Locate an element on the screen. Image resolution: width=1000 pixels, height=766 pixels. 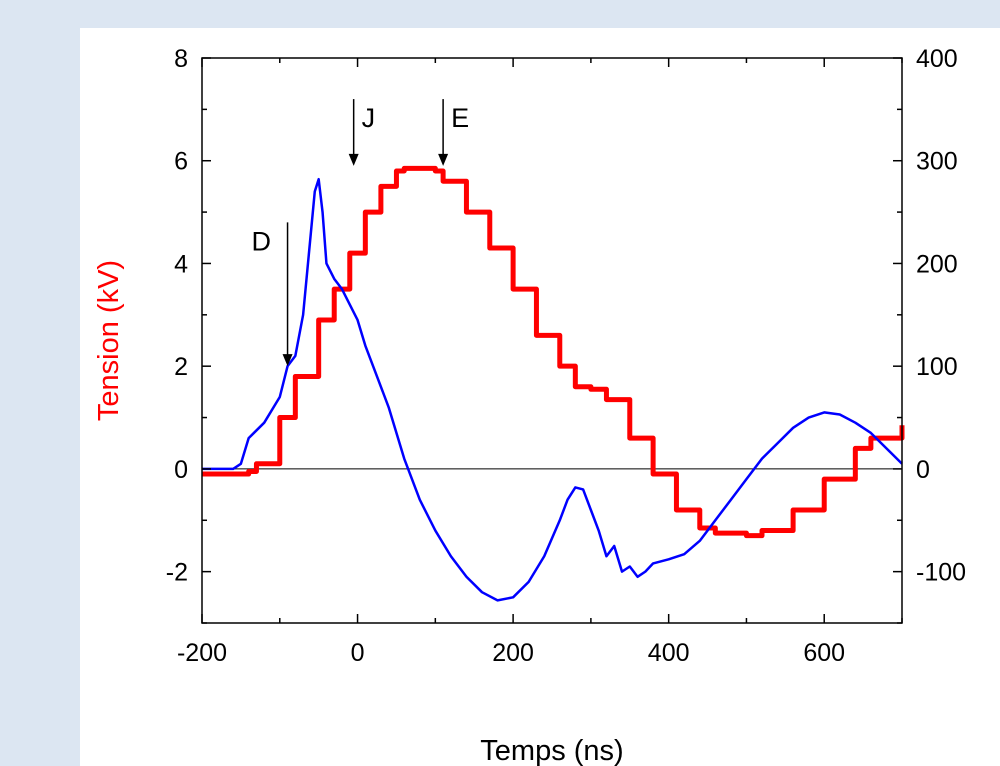
x-tick-label: -200 is located at coordinates (202, 653).